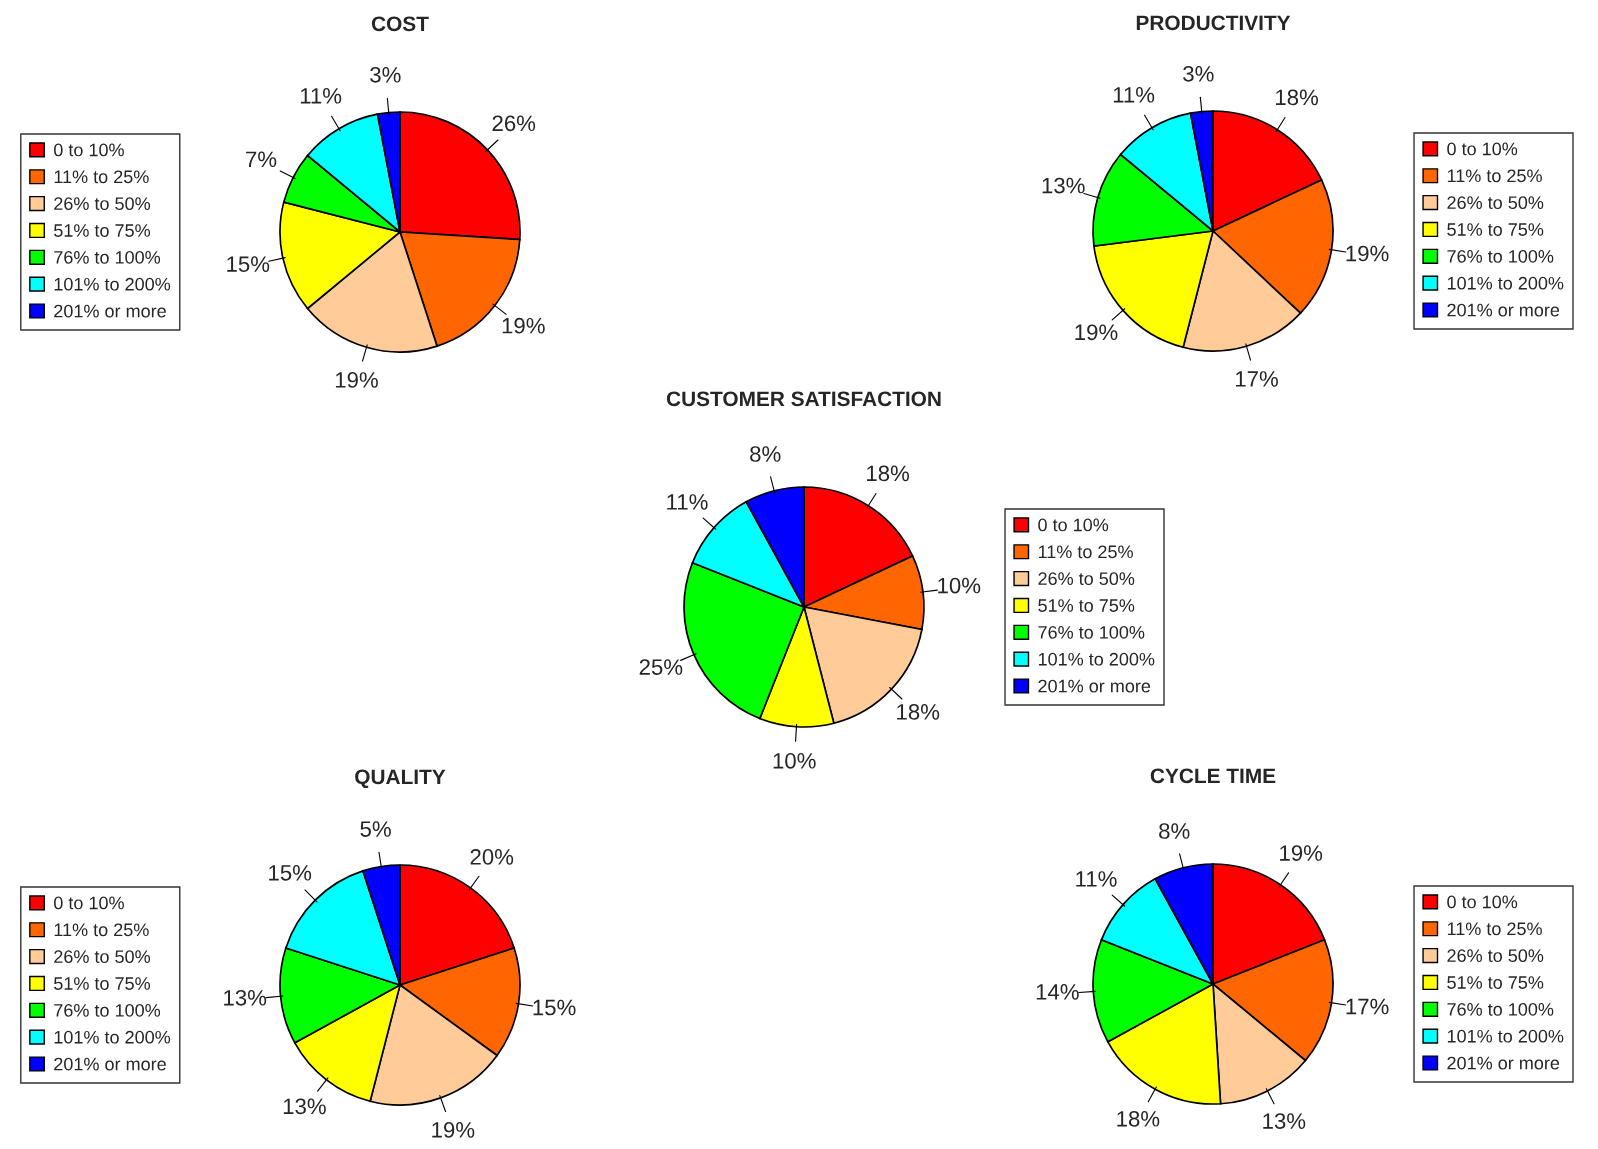  I want to click on chart-title: QUALITY, so click(400, 779).